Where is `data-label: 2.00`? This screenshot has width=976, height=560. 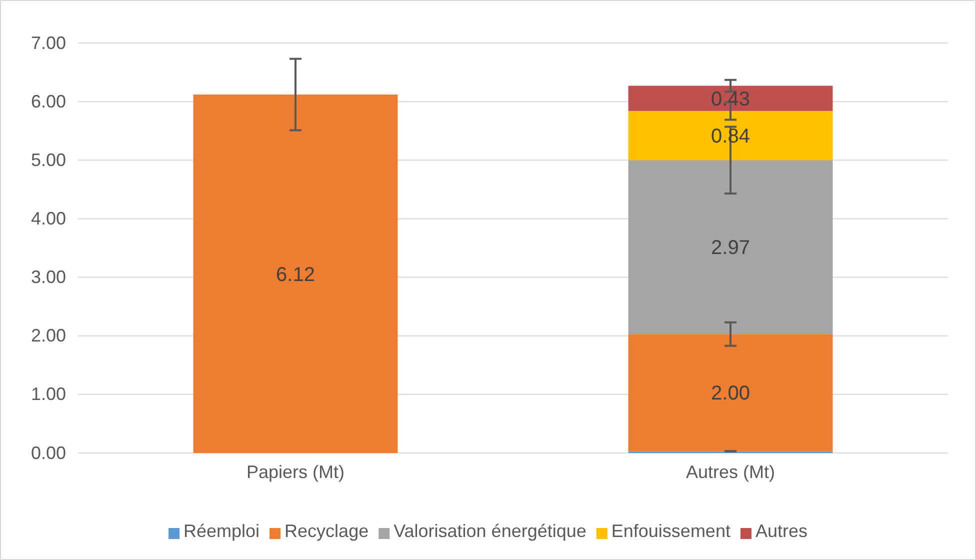 data-label: 2.00 is located at coordinates (730, 393).